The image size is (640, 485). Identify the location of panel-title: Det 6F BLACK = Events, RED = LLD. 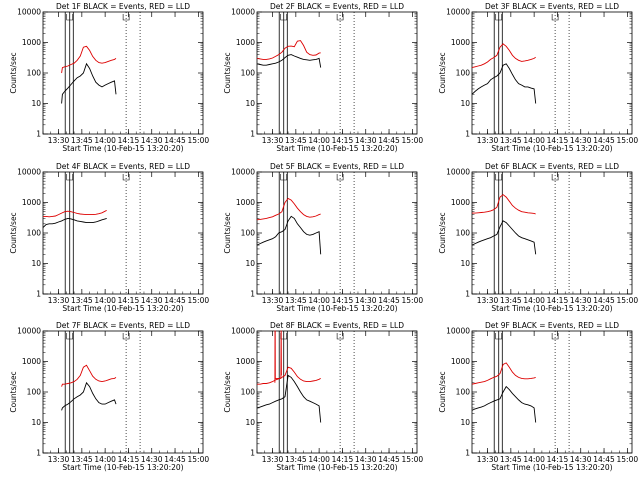
(552, 166).